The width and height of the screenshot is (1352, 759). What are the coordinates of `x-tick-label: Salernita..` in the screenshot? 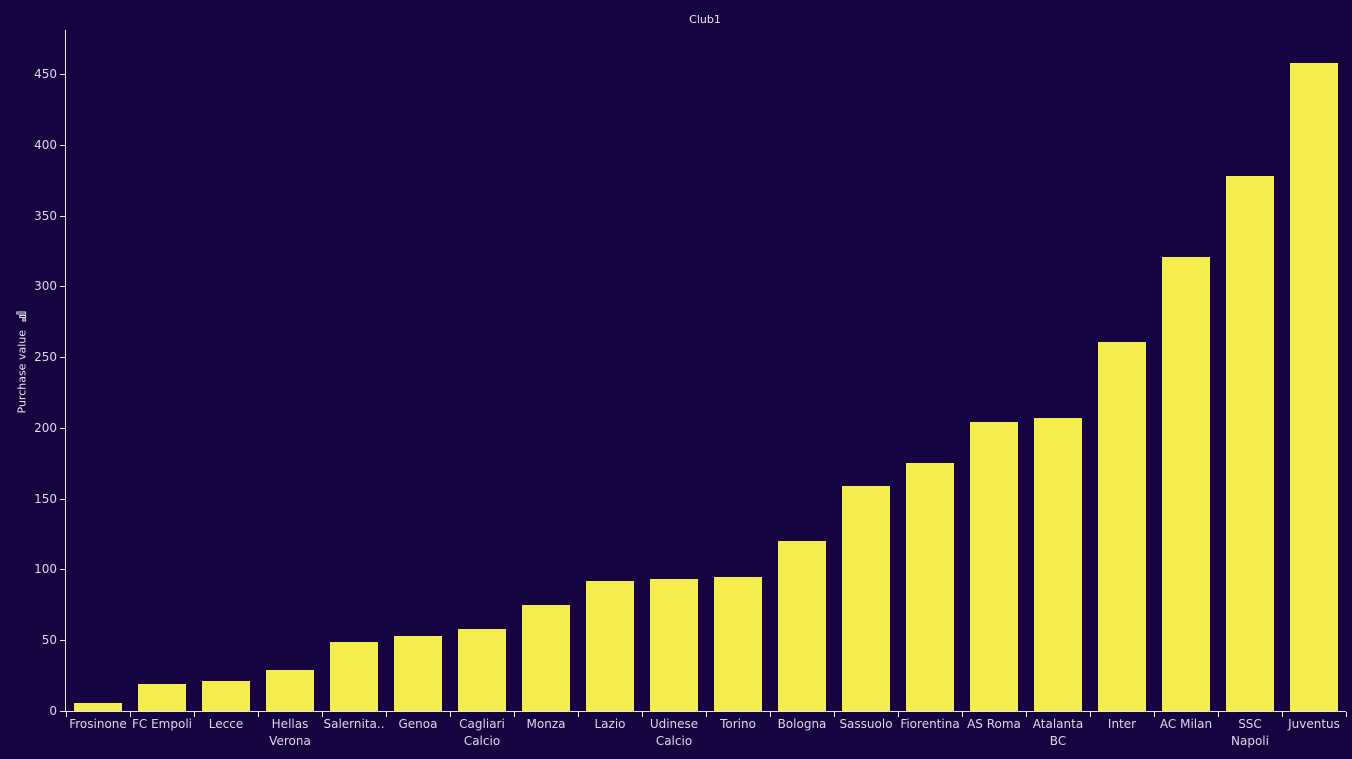 It's located at (354, 724).